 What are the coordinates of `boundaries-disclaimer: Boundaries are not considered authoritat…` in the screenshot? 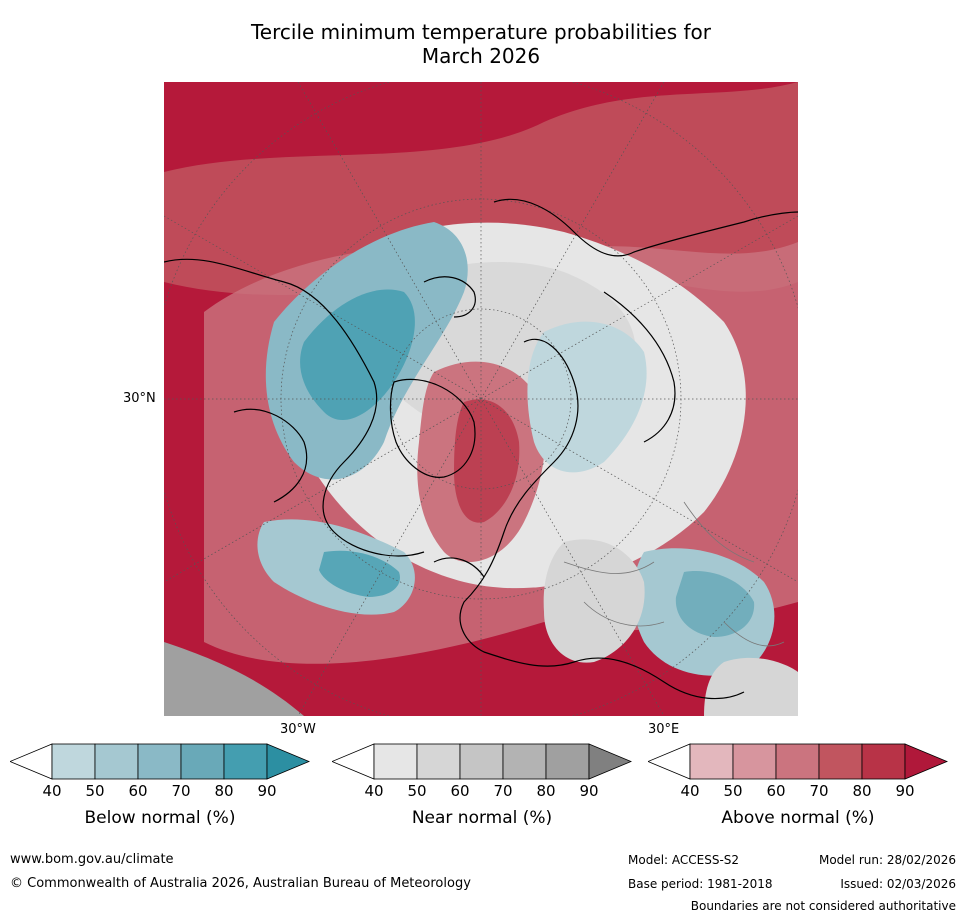 It's located at (823, 906).